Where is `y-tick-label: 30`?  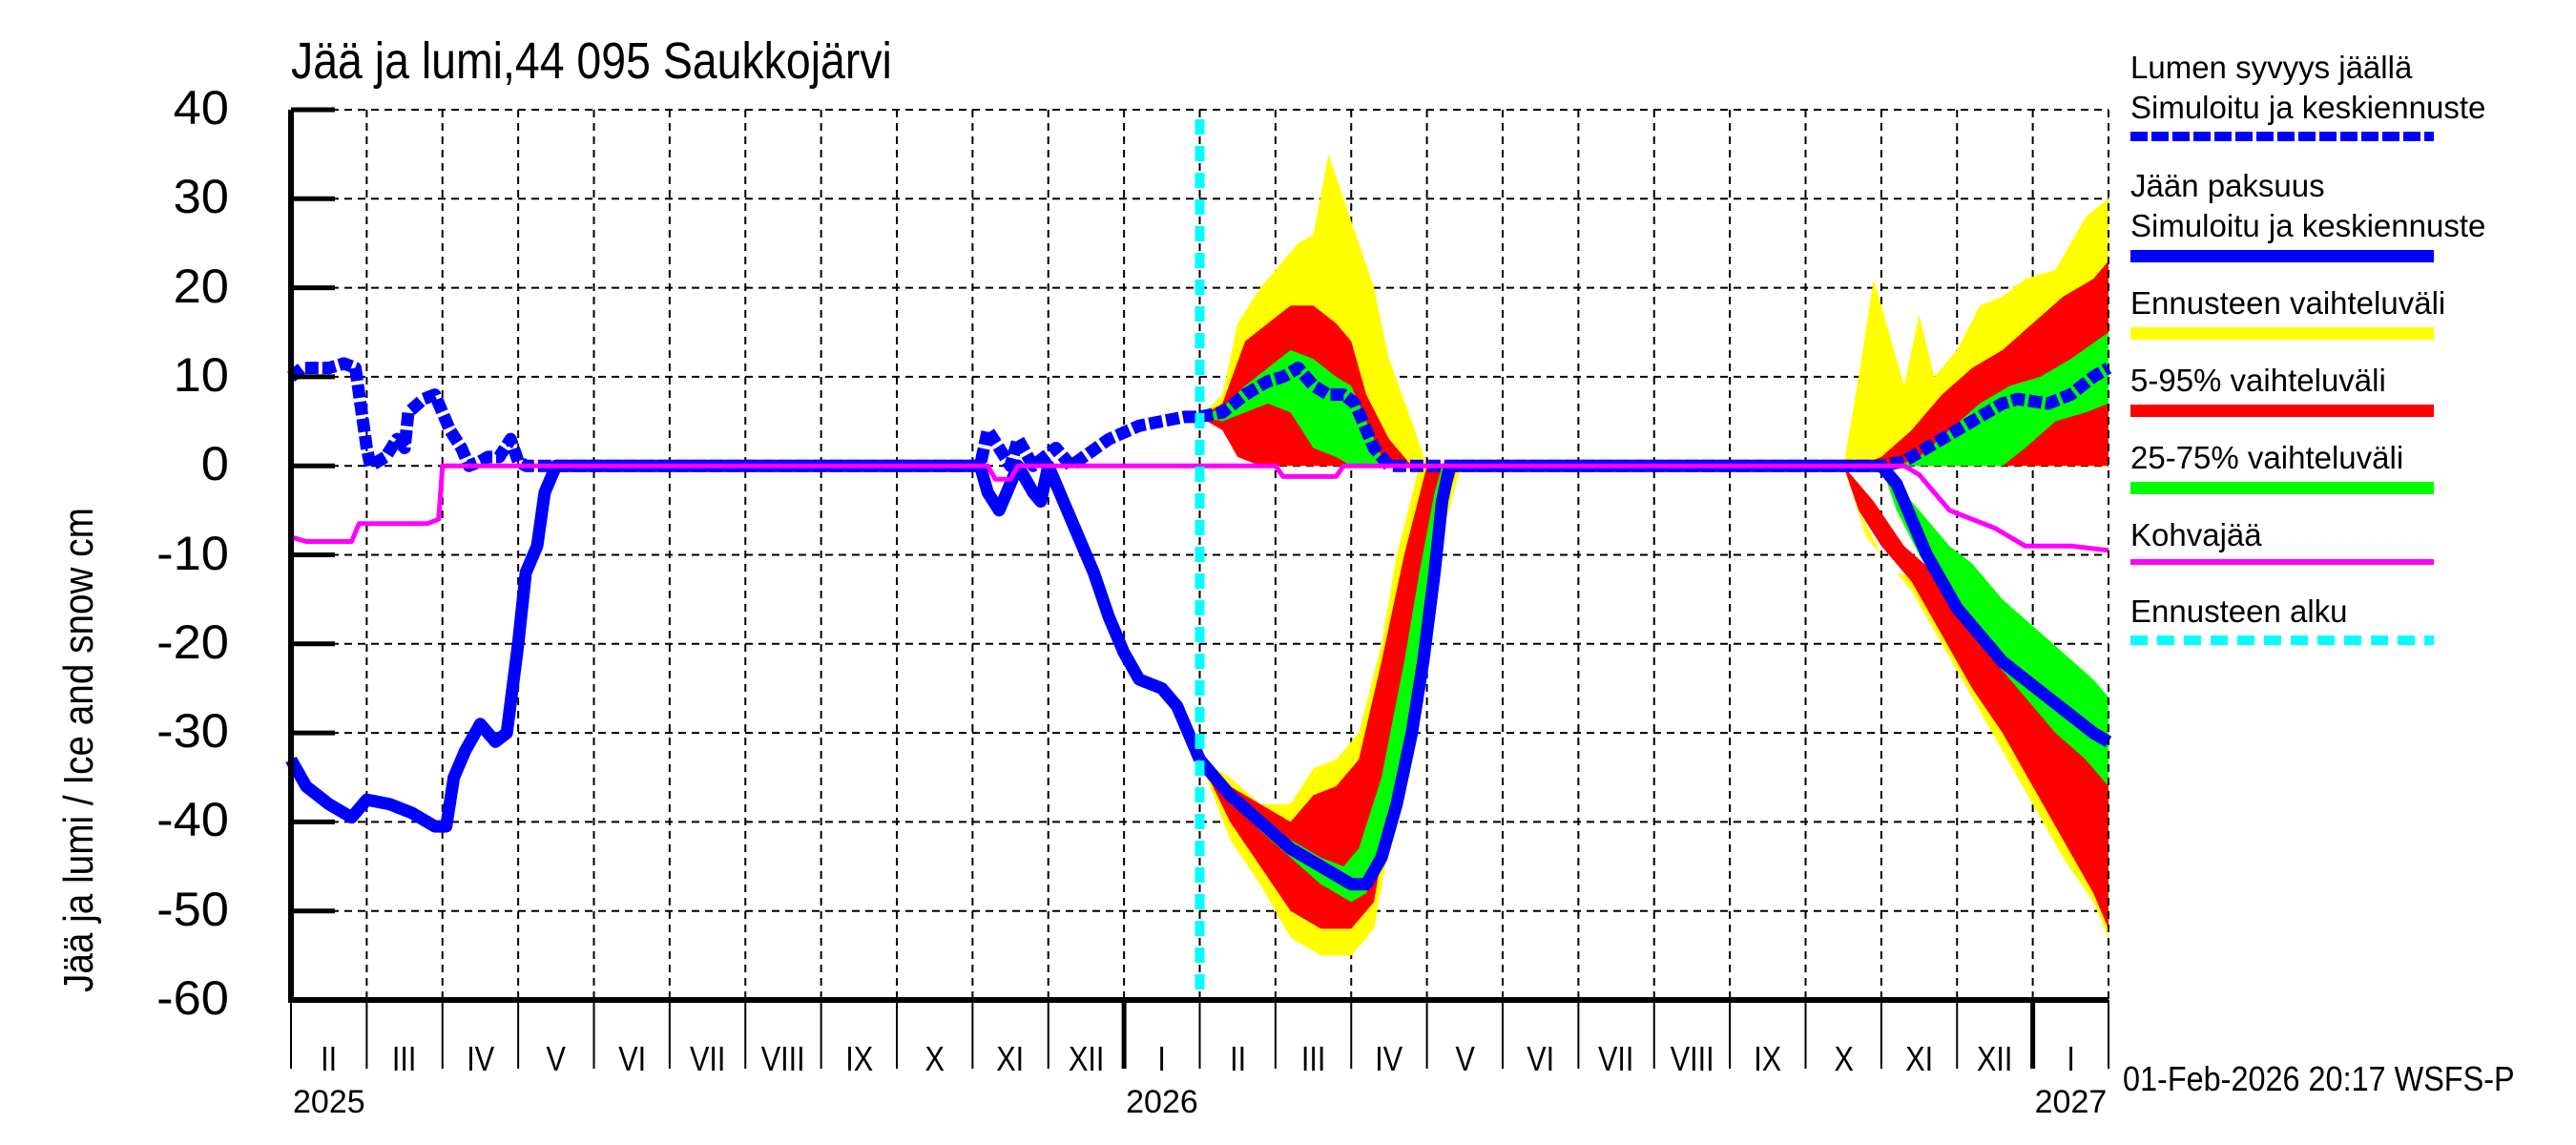 y-tick-label: 30 is located at coordinates (201, 197).